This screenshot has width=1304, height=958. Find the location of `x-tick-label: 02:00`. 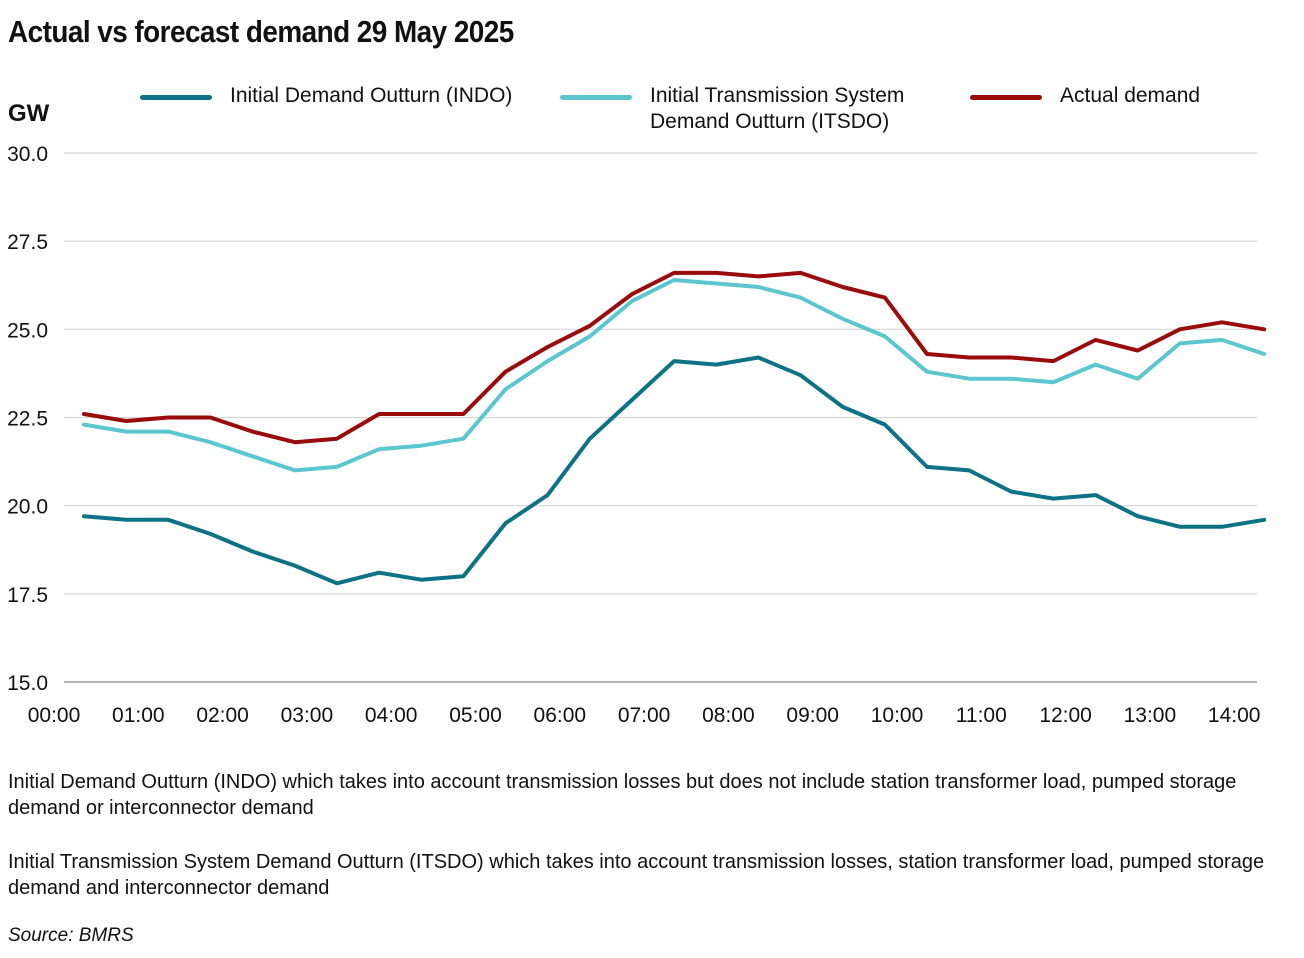

x-tick-label: 02:00 is located at coordinates (222, 715).